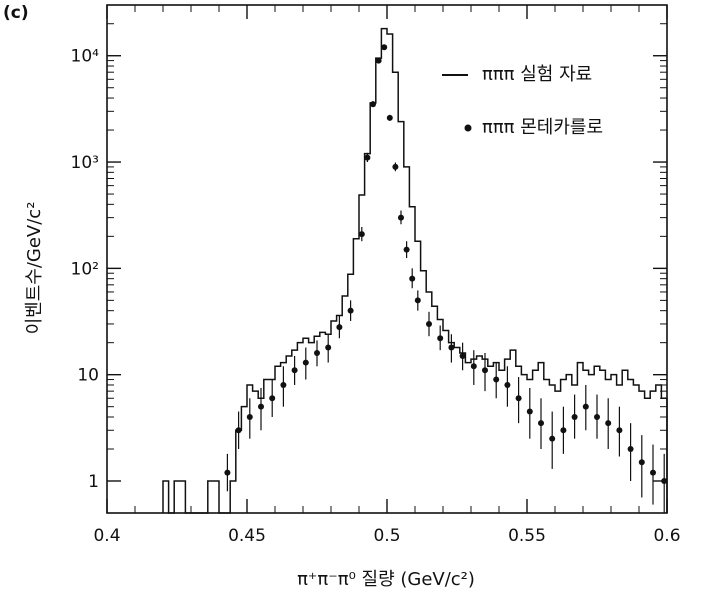 The height and width of the screenshot is (594, 709). What do you see at coordinates (106, 536) in the screenshot?
I see `x-tick-label: 0.4` at bounding box center [106, 536].